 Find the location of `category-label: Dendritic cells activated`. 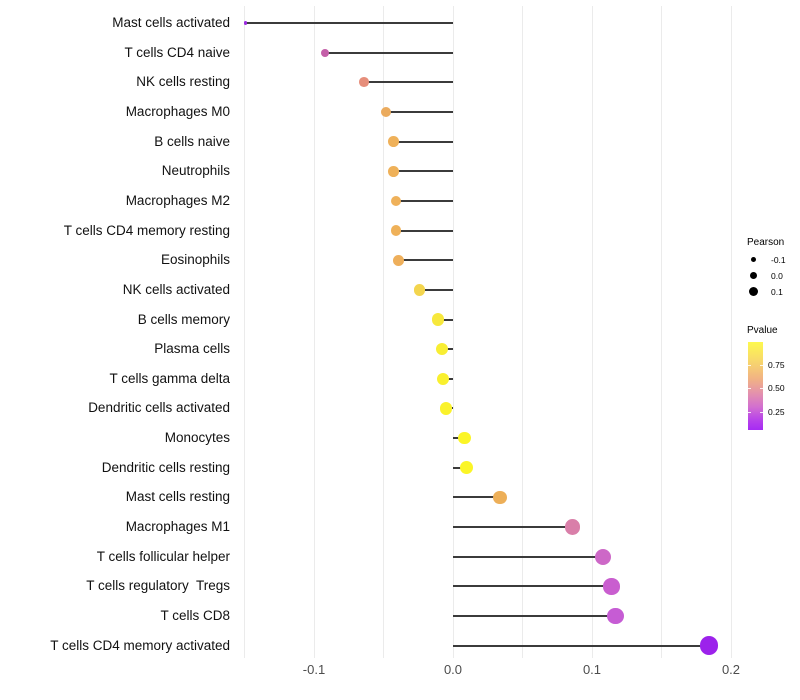

category-label: Dendritic cells activated is located at coordinates (159, 408).